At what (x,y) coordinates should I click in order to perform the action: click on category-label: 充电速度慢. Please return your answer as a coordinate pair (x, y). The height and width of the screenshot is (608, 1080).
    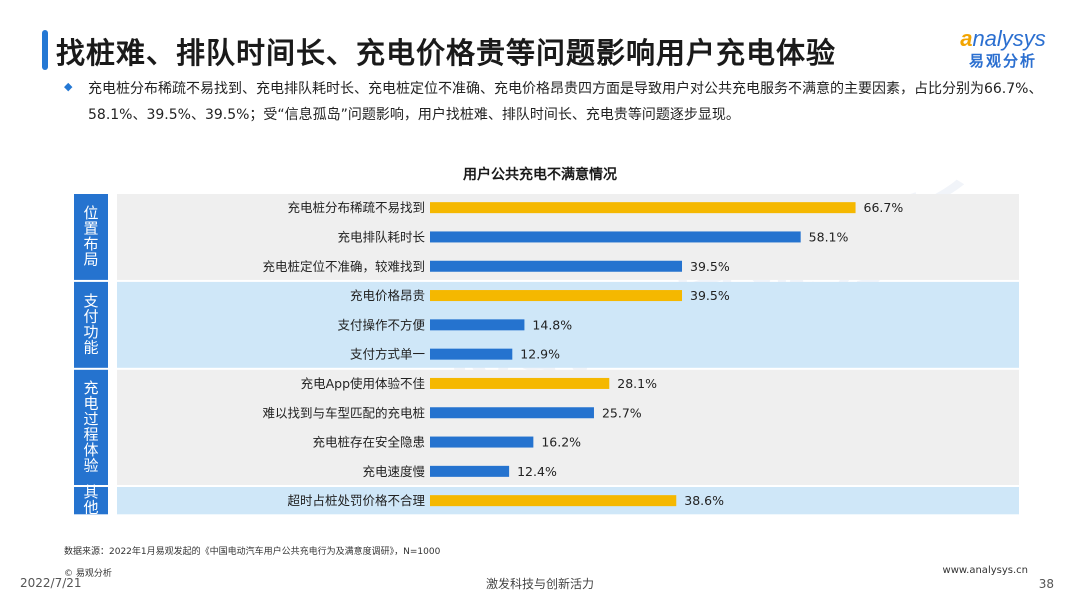
    Looking at the image, I should click on (393, 471).